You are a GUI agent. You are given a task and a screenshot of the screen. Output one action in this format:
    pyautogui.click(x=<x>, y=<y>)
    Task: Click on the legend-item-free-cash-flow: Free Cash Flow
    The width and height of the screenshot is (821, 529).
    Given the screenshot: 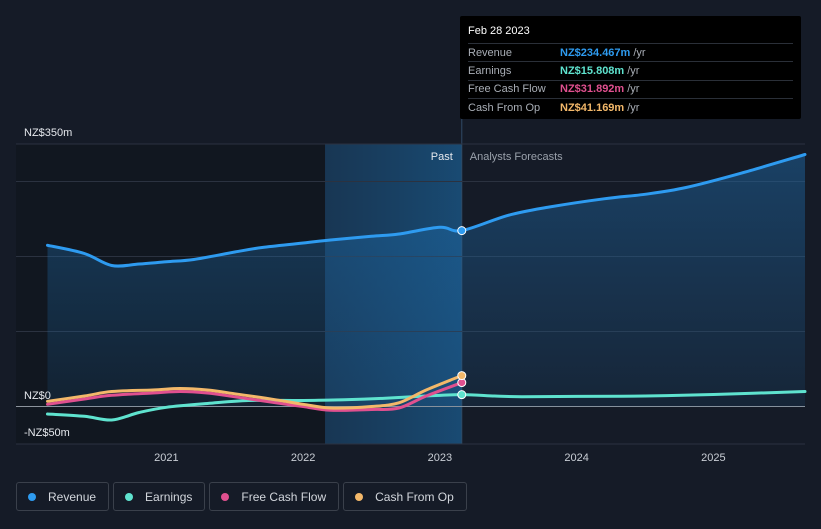 What is the action you would take?
    pyautogui.click(x=274, y=496)
    